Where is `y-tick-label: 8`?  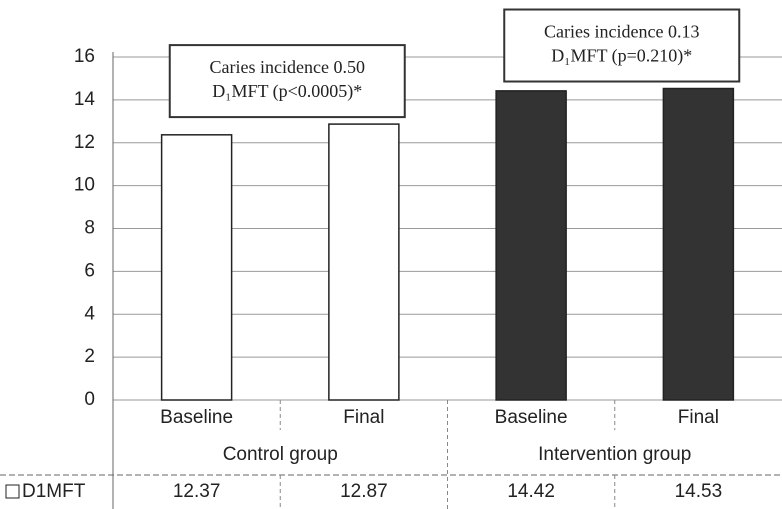
y-tick-label: 8 is located at coordinates (89, 228).